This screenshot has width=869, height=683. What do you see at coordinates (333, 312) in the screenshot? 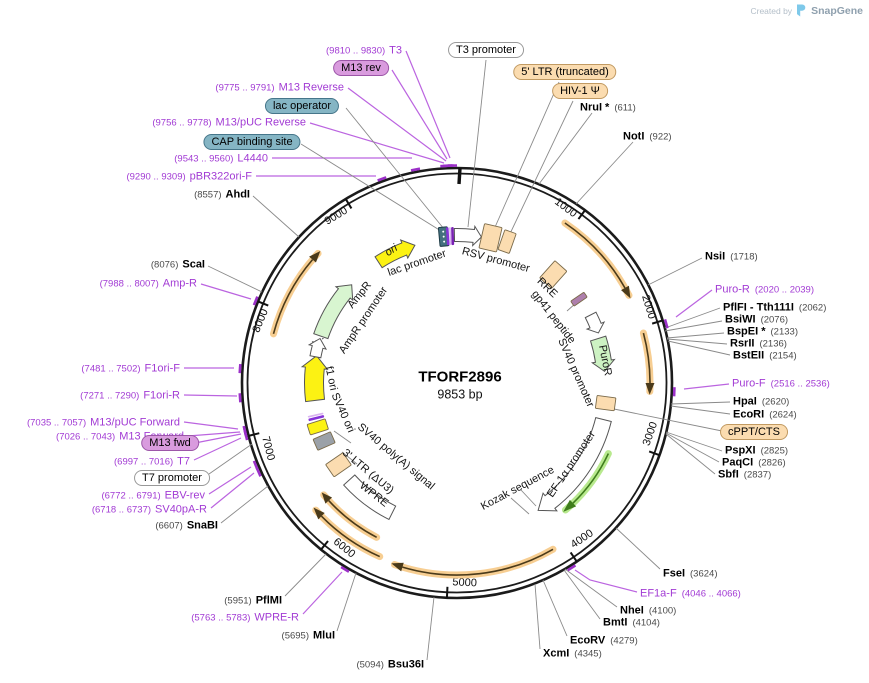
I see `ampr-arrow` at bounding box center [333, 312].